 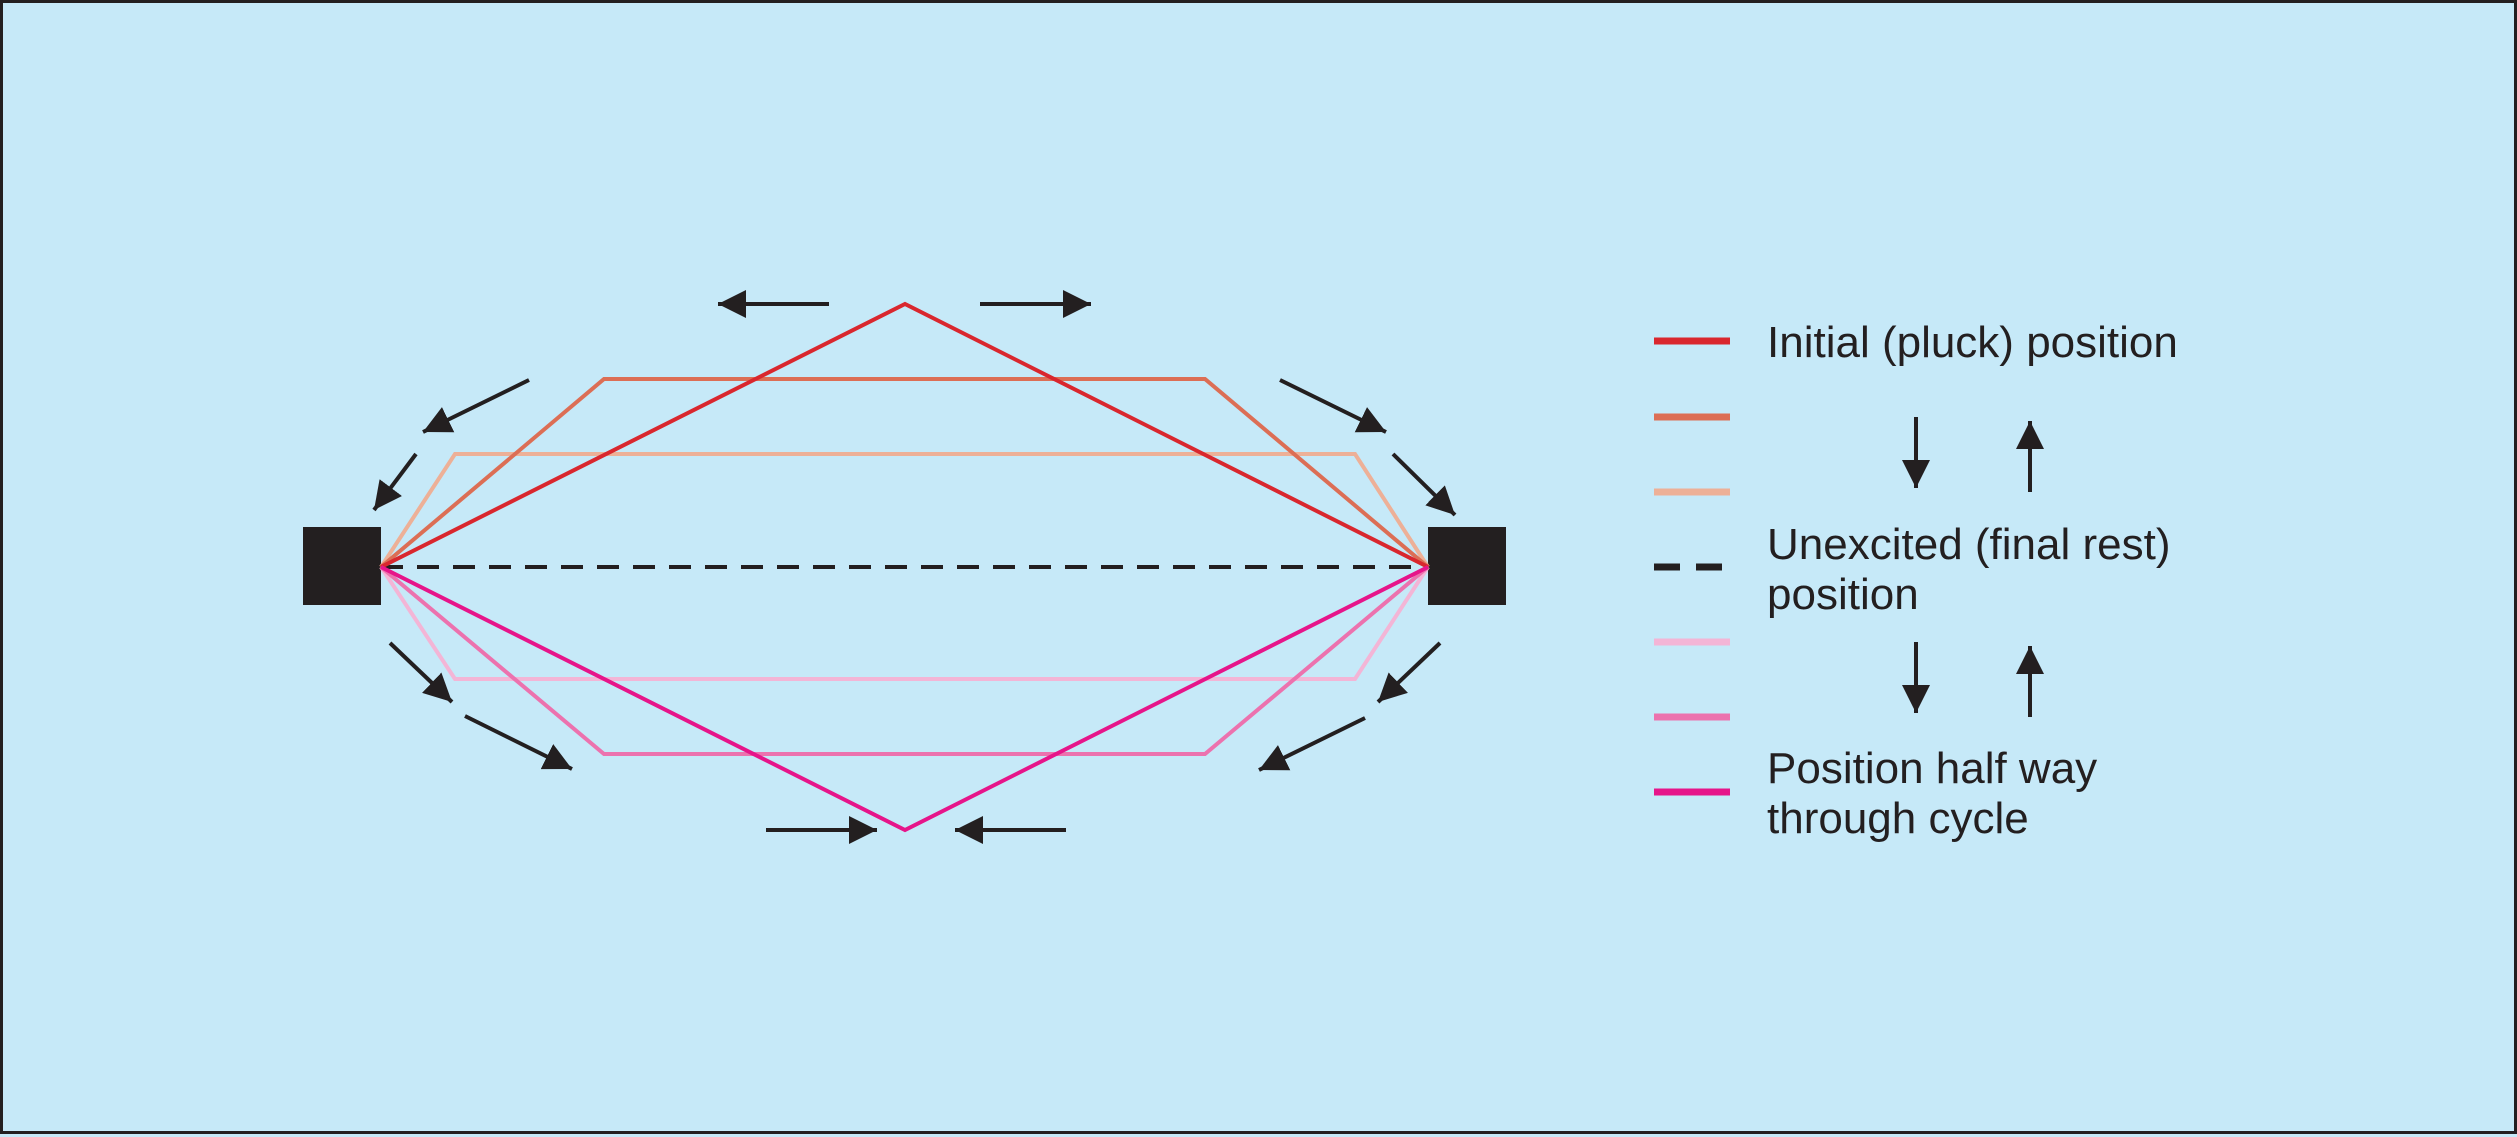 I want to click on legend, so click(x=1849, y=566).